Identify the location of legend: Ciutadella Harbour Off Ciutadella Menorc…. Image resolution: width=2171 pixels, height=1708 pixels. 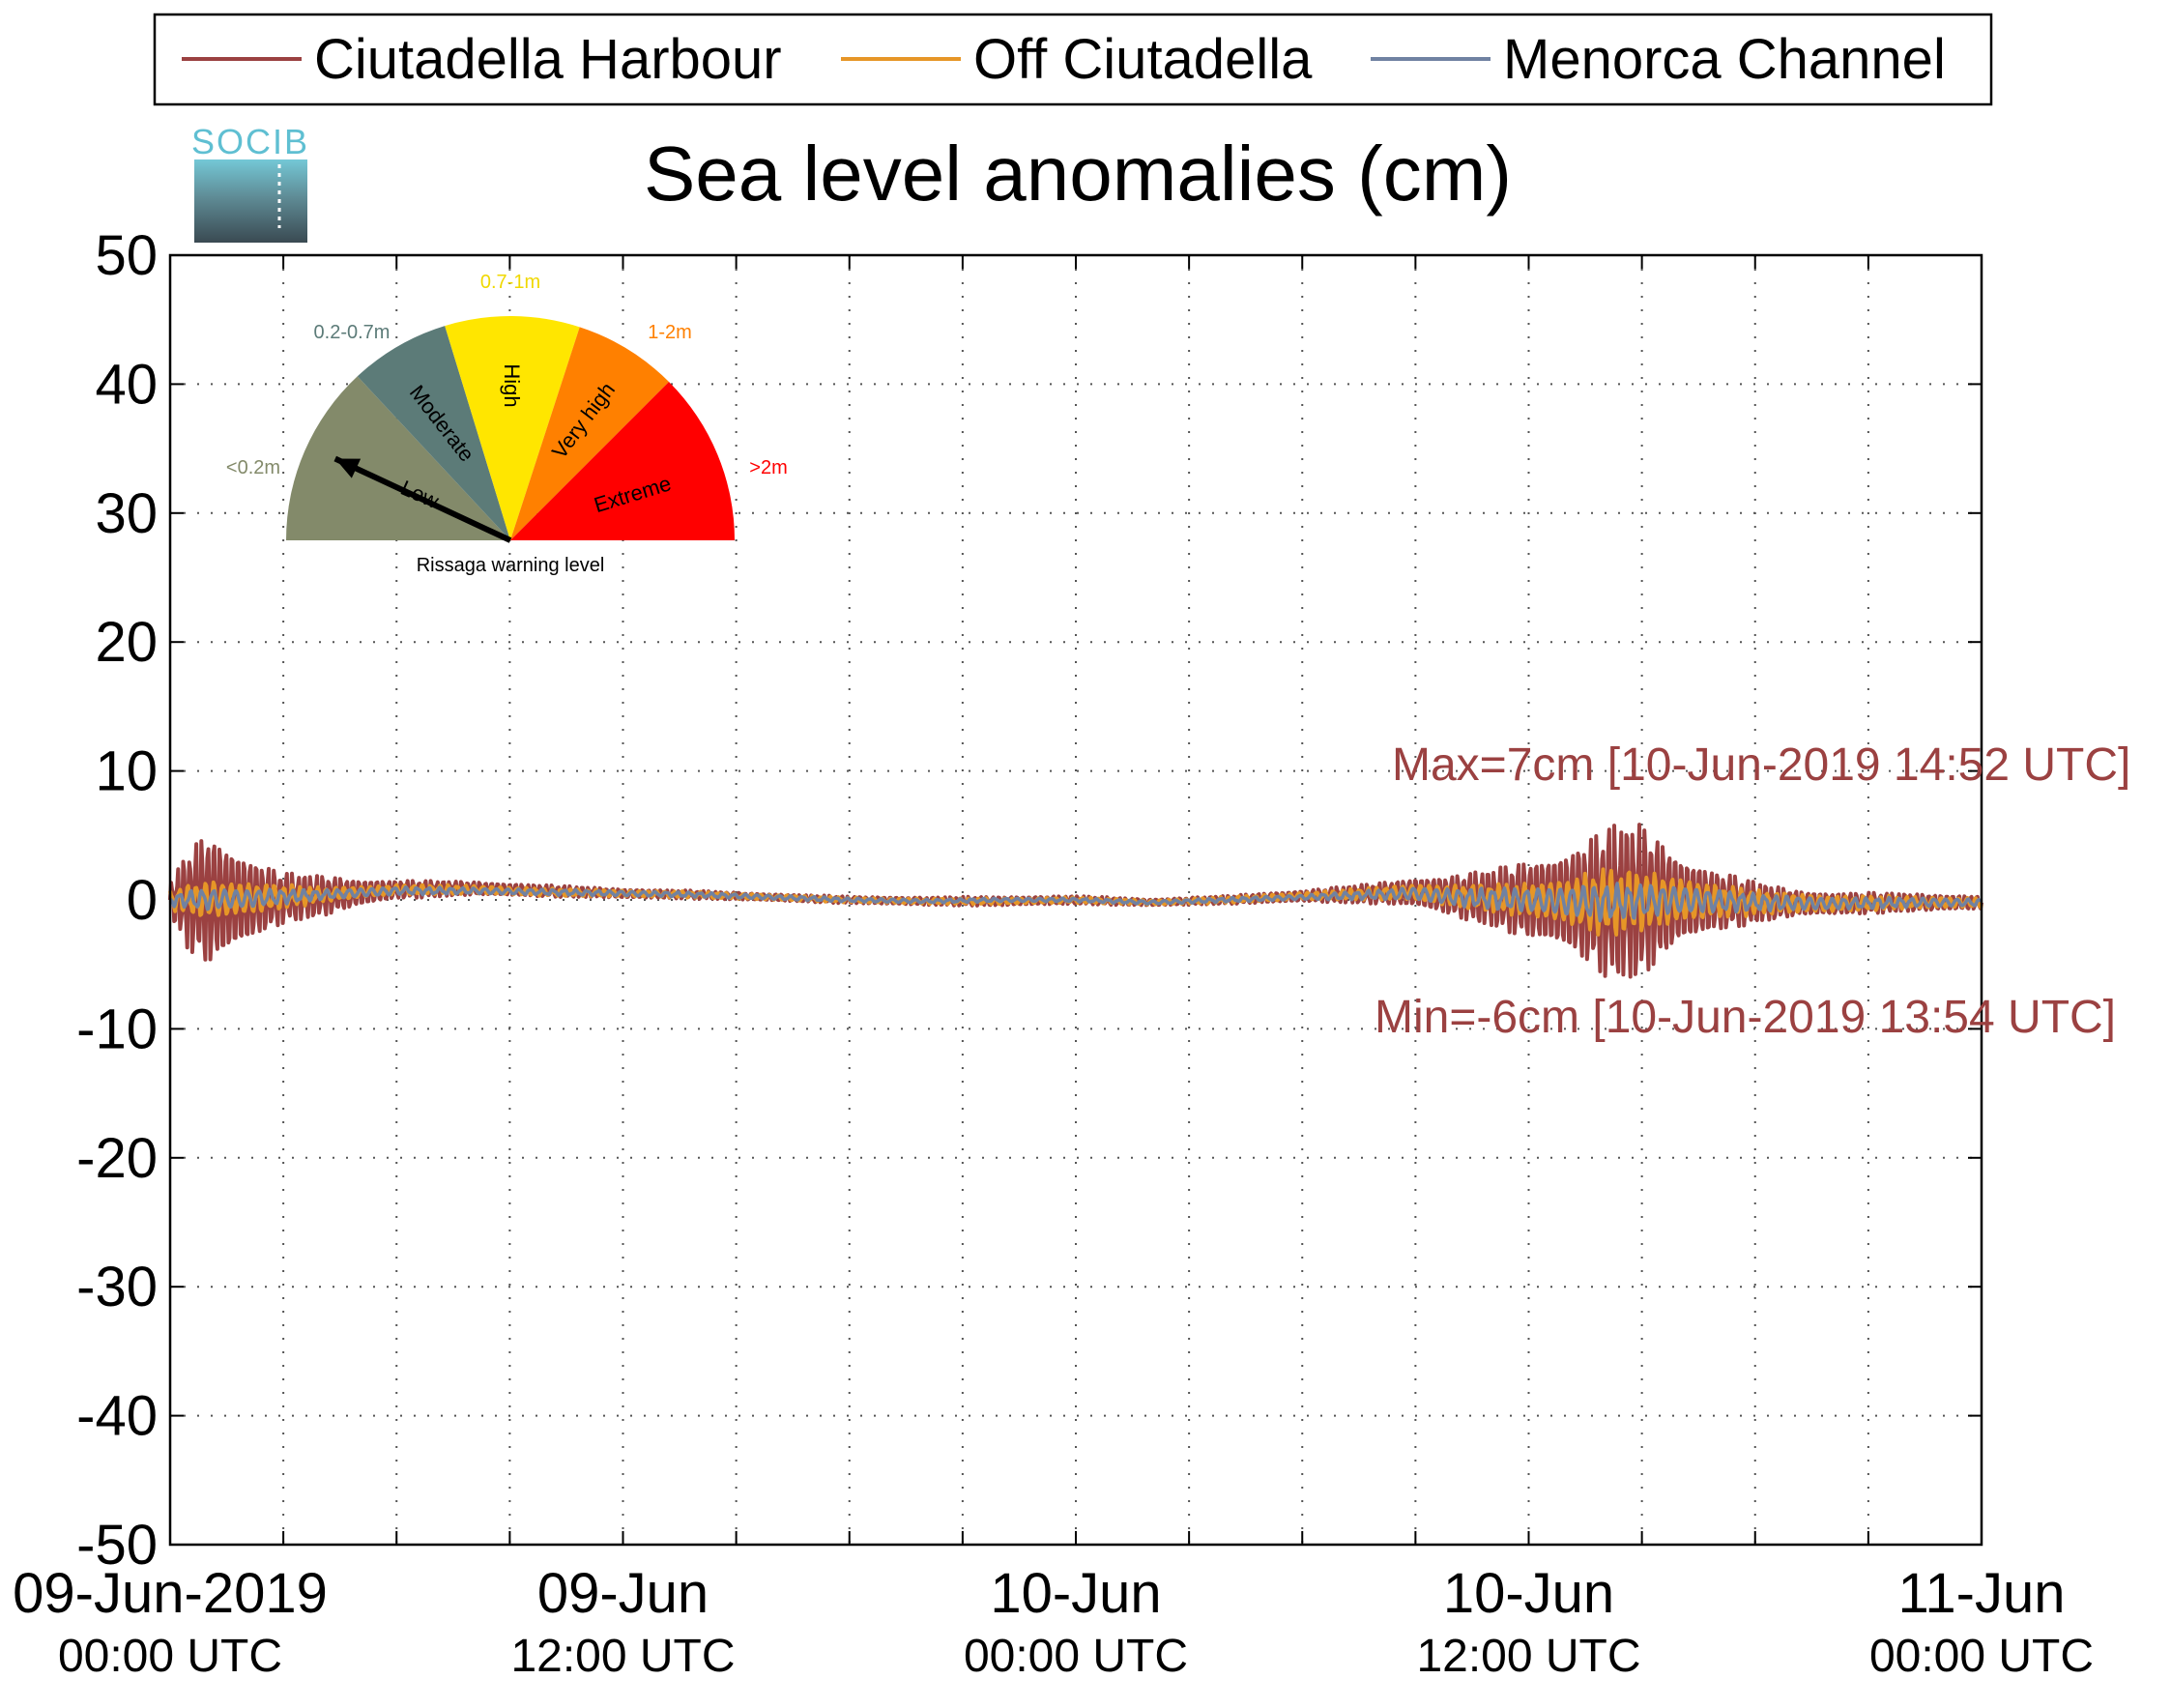
(1073, 59).